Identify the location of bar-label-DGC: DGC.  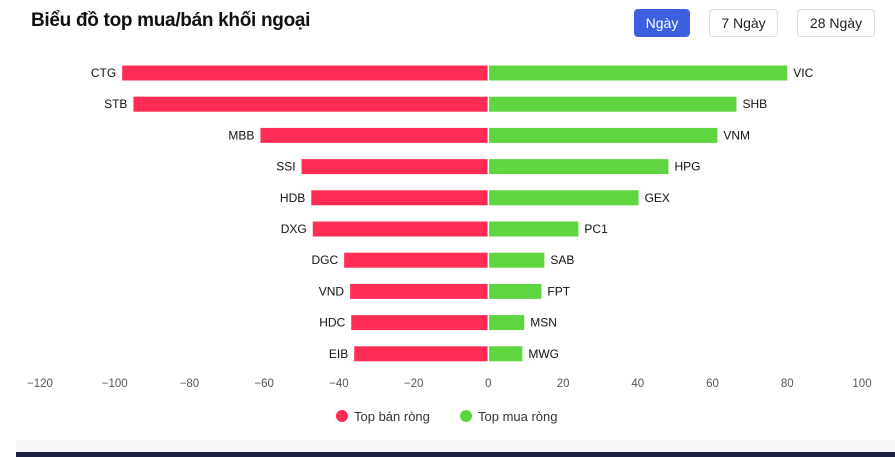
(324, 260).